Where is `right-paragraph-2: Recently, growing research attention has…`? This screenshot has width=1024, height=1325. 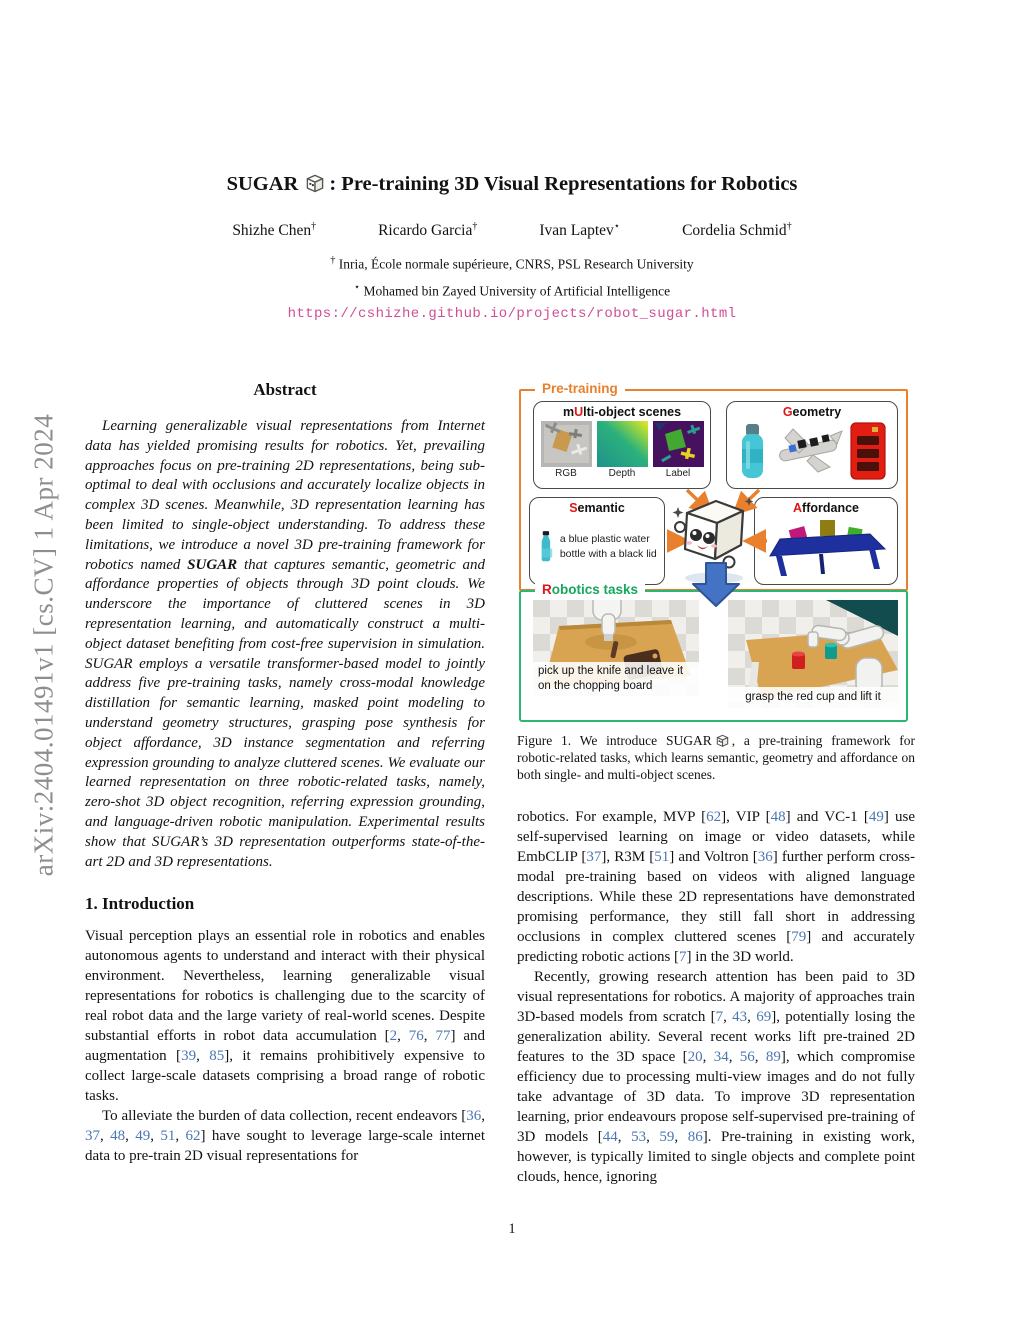
right-paragraph-2: Recently, growing research attention has… is located at coordinates (716, 1077).